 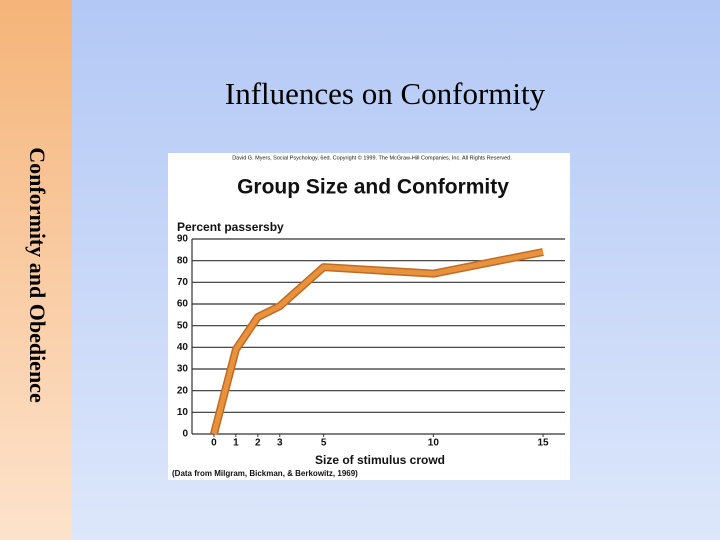 What do you see at coordinates (183, 260) in the screenshot?
I see `y-tick-label: 80` at bounding box center [183, 260].